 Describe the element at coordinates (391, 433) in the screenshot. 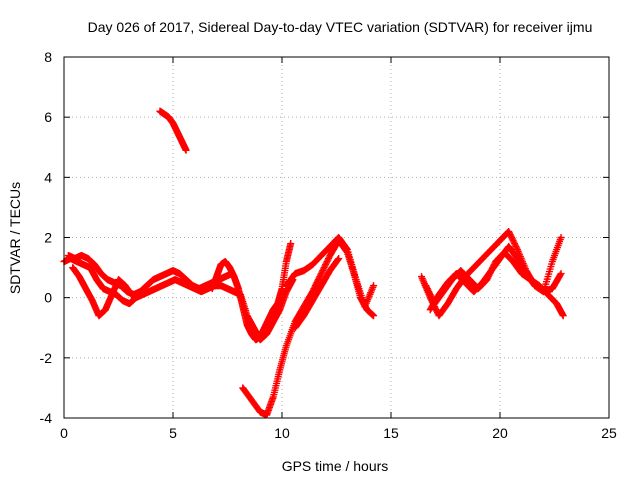

I see `x-tick-label: 15` at that location.